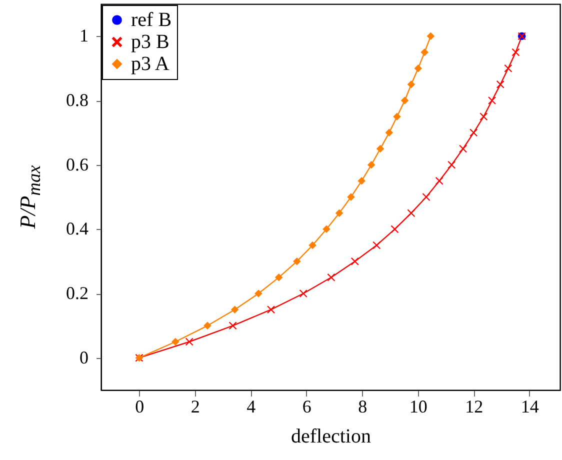 The image size is (562, 460). I want to click on y-tick-label: 0.6, so click(77, 164).